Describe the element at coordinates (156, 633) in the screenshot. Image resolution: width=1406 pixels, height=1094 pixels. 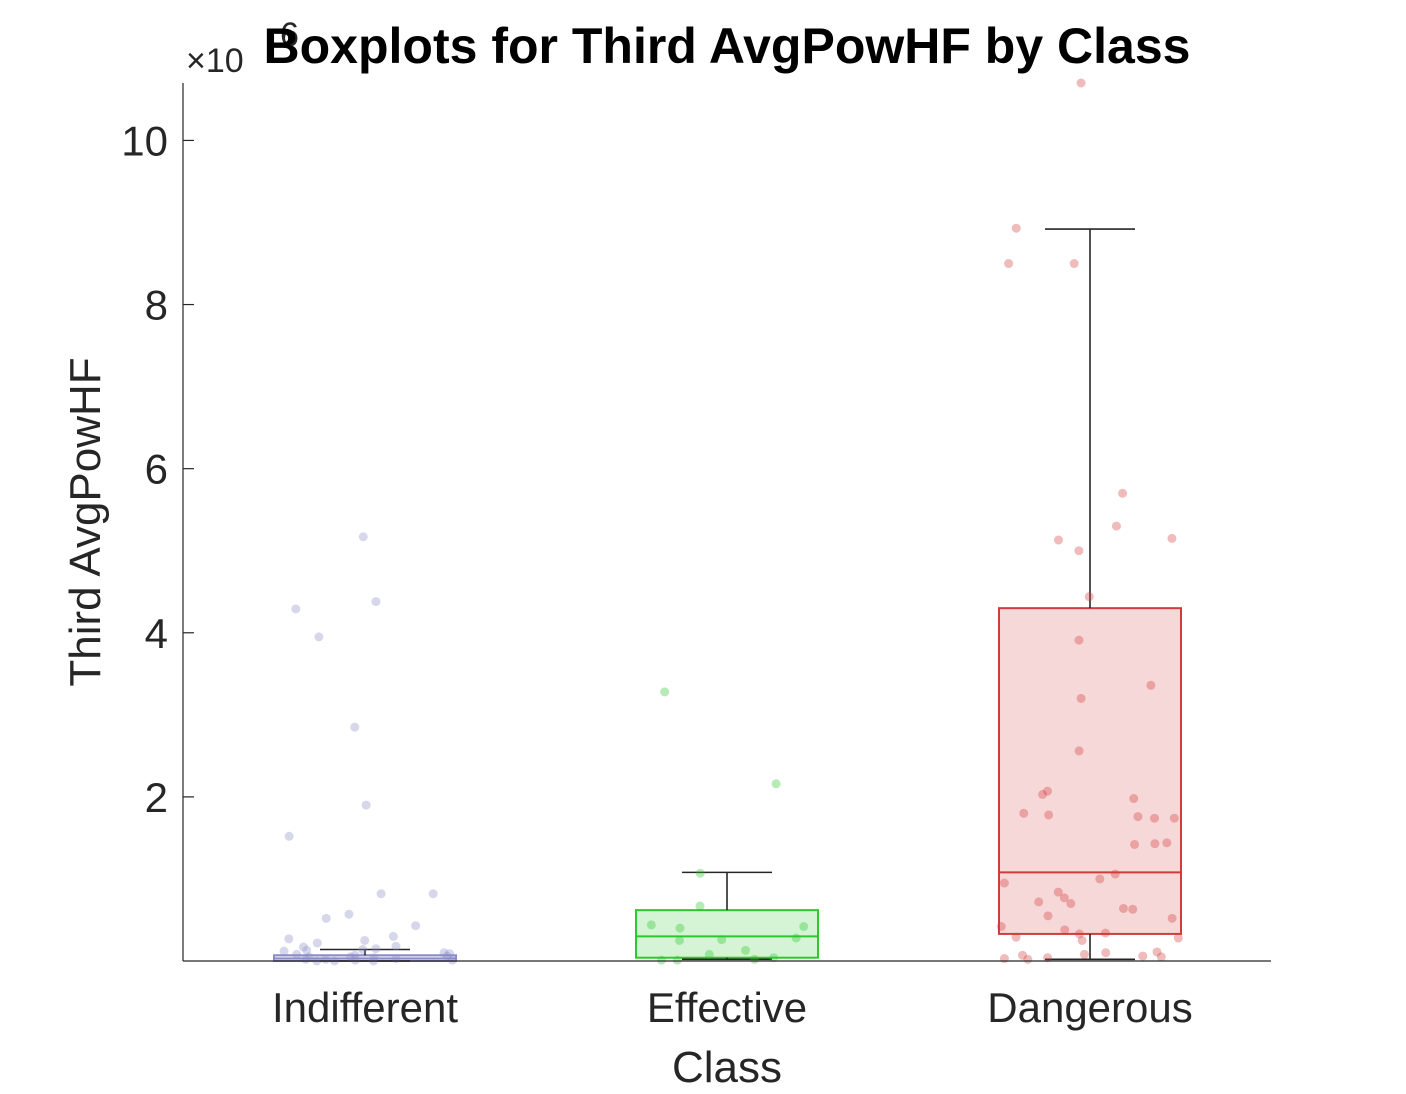
I see `y-tick-label: 4` at that location.